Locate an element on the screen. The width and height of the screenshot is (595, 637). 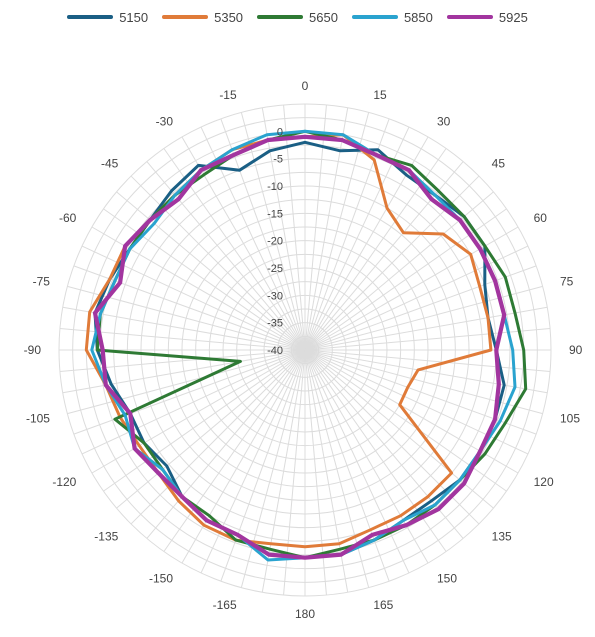
legend-item-5850: 5850 is located at coordinates (392, 17).